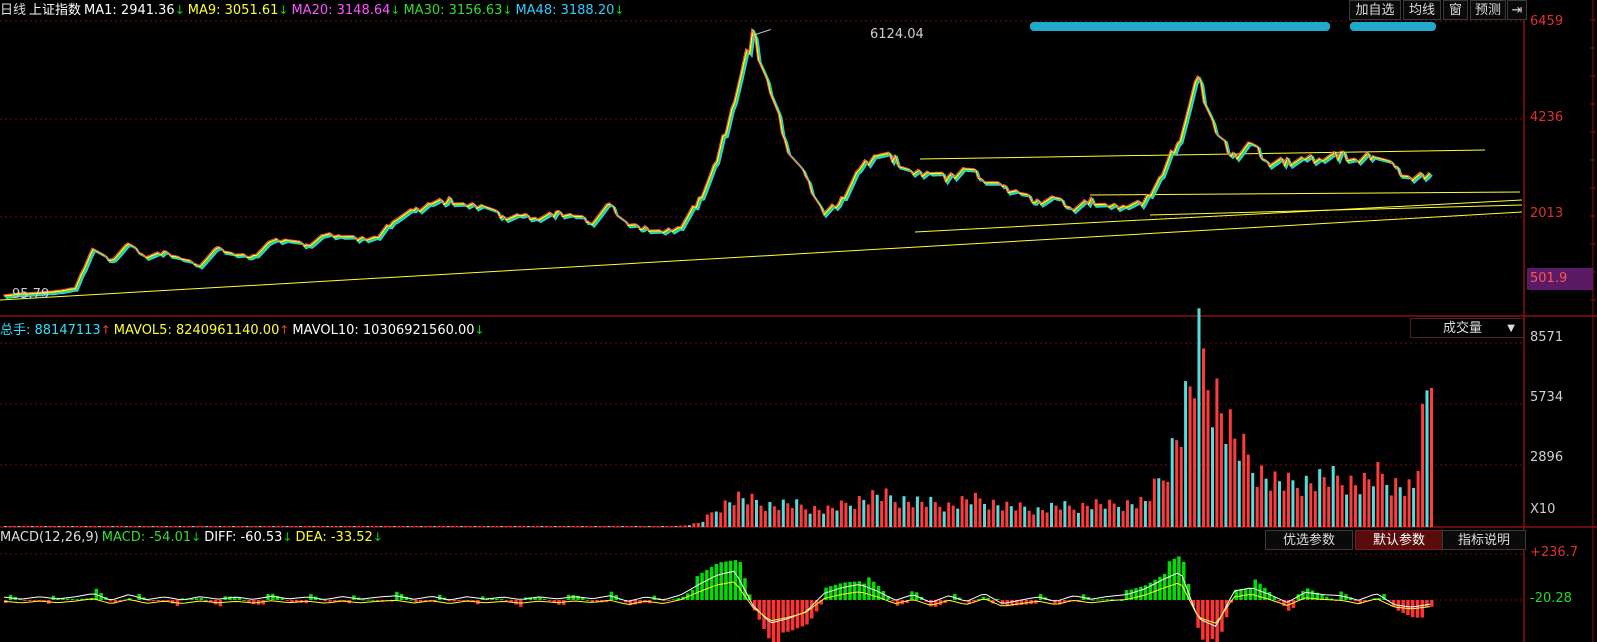  Describe the element at coordinates (1517, 10) in the screenshot. I see `pin-icon: ⇥` at that location.